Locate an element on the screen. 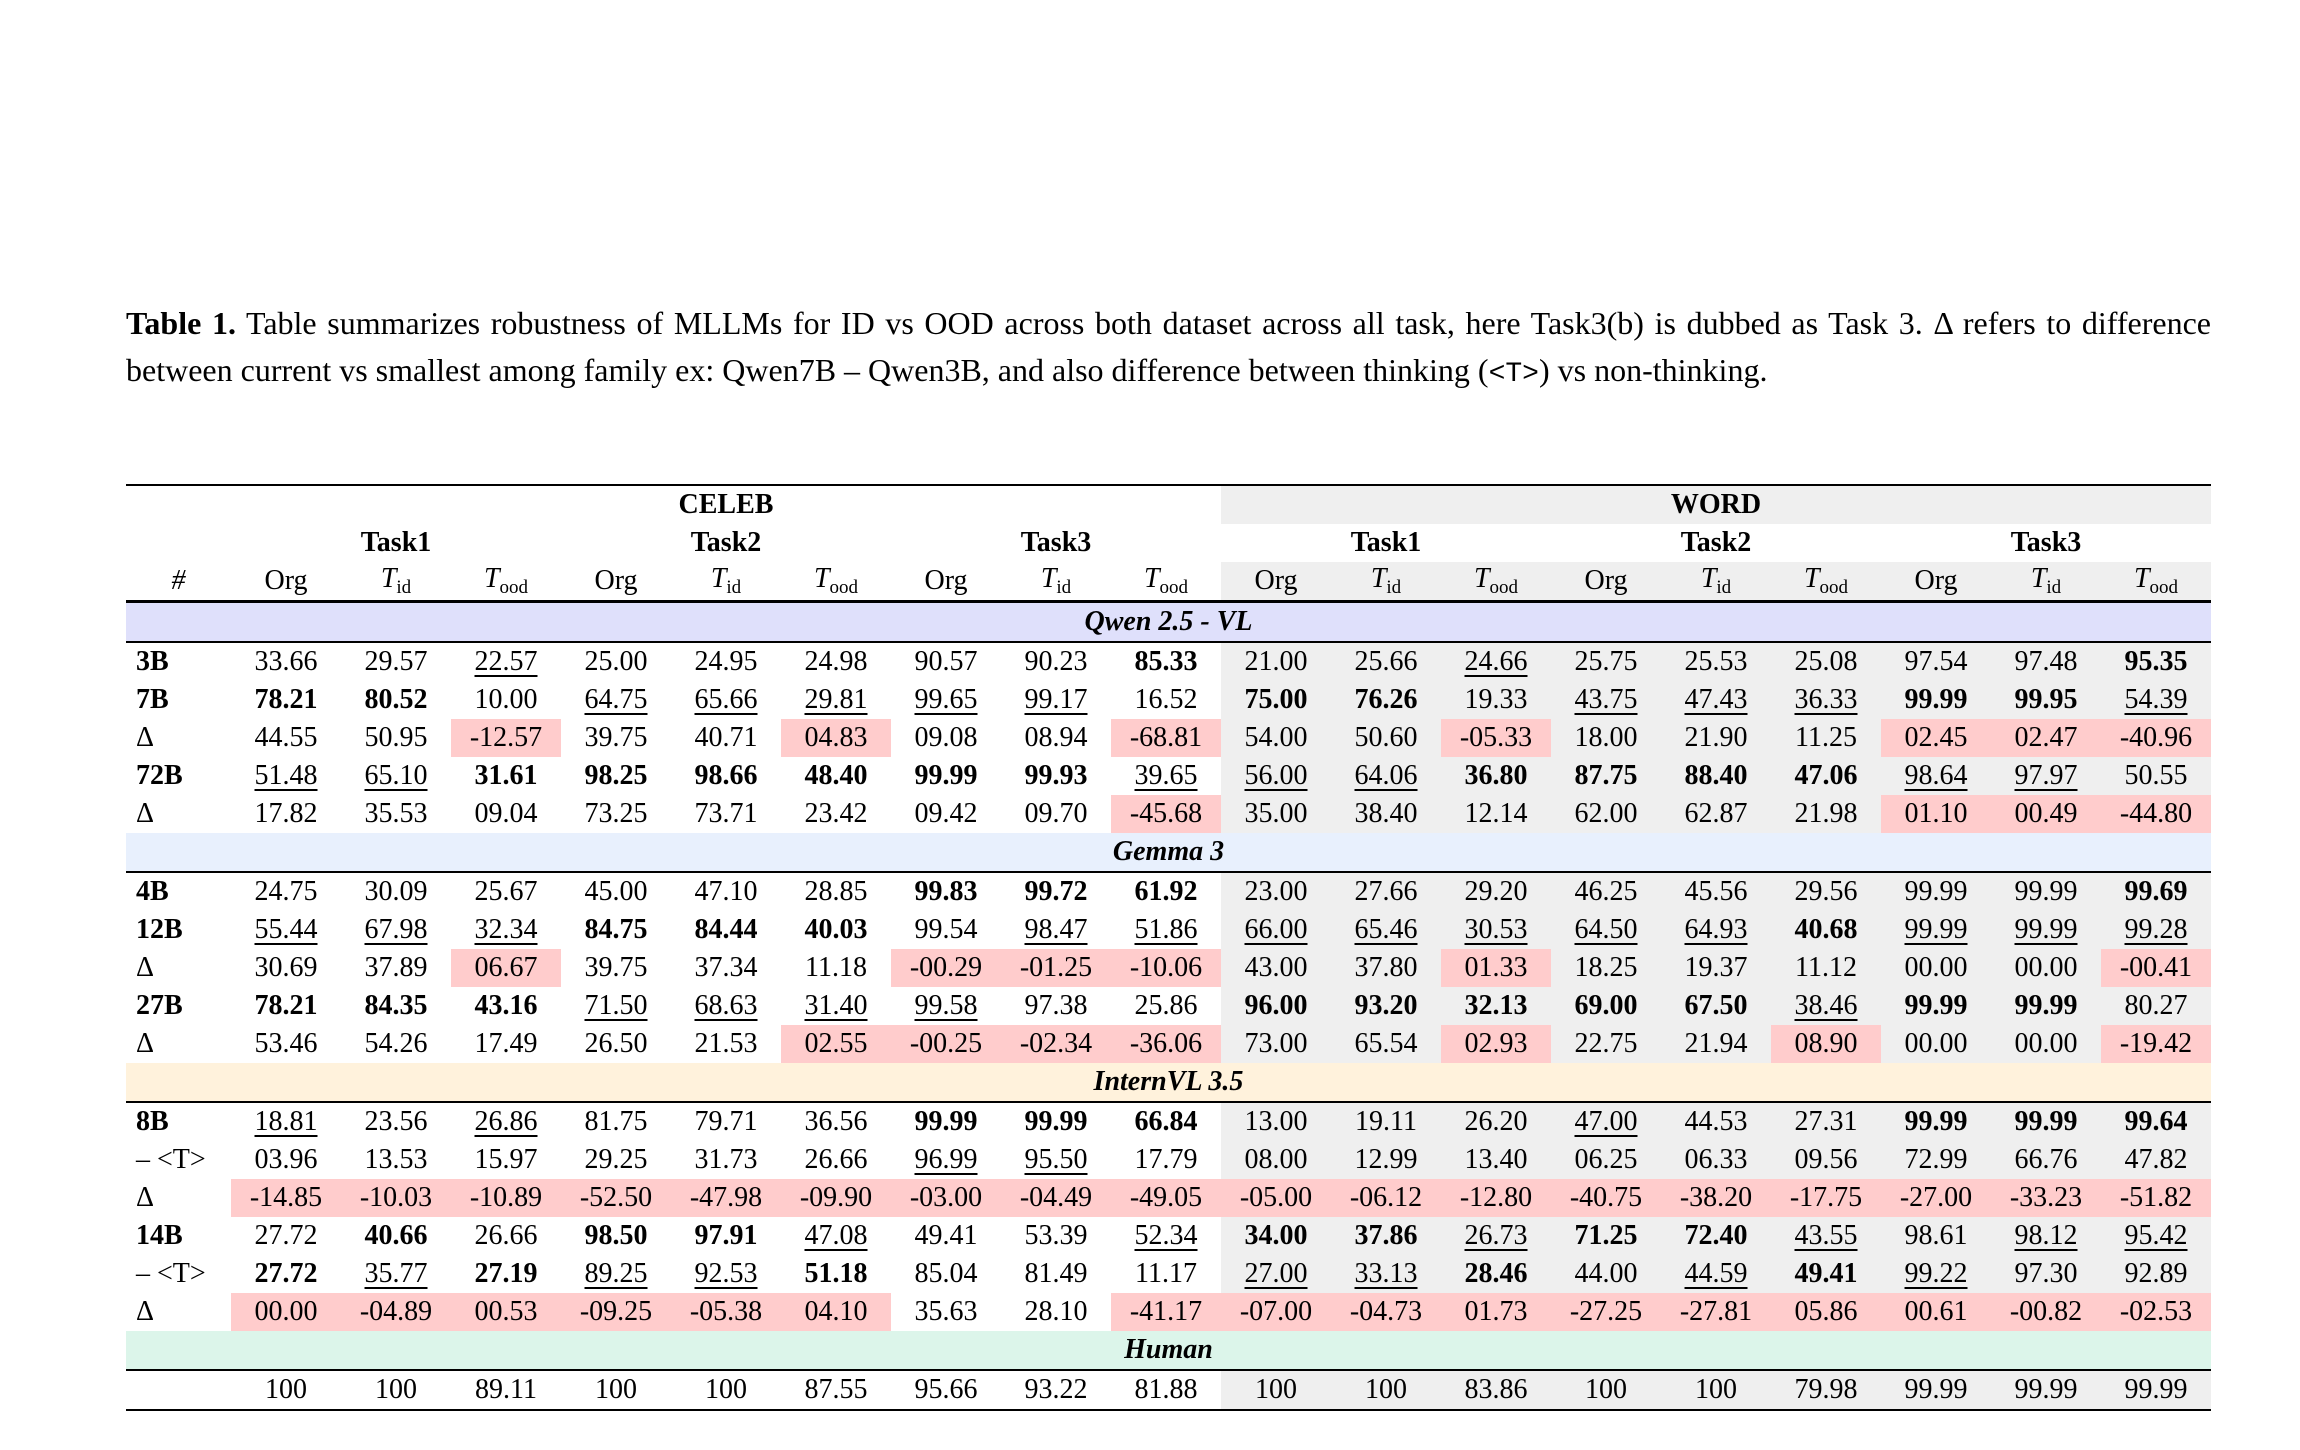 The image size is (2300, 1450). cell-value: 30.69 is located at coordinates (286, 967).